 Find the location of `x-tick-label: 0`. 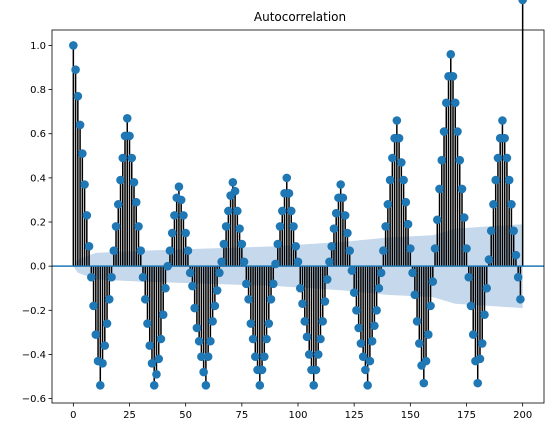

x-tick-label: 0 is located at coordinates (73, 415).